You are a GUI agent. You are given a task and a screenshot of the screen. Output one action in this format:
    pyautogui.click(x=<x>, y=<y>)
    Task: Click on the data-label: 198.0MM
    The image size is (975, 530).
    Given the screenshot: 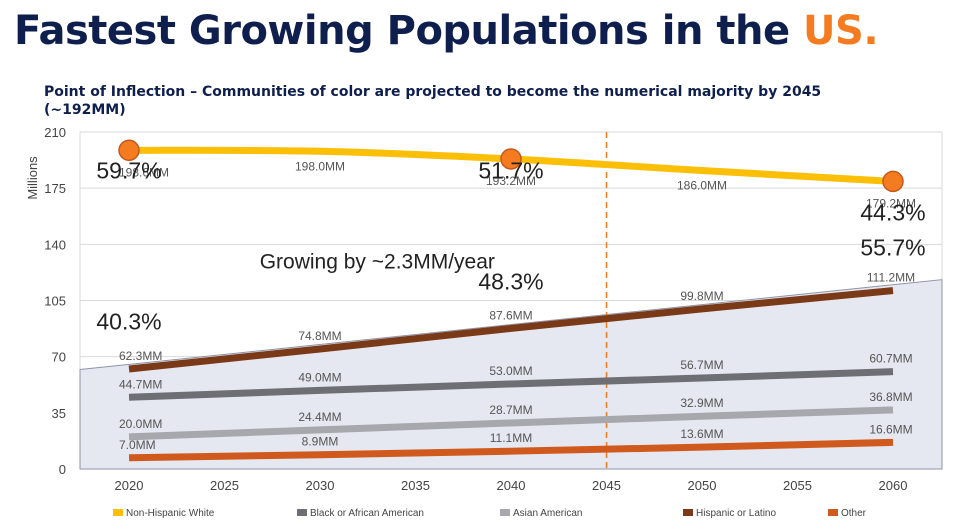 What is the action you would take?
    pyautogui.click(x=320, y=166)
    